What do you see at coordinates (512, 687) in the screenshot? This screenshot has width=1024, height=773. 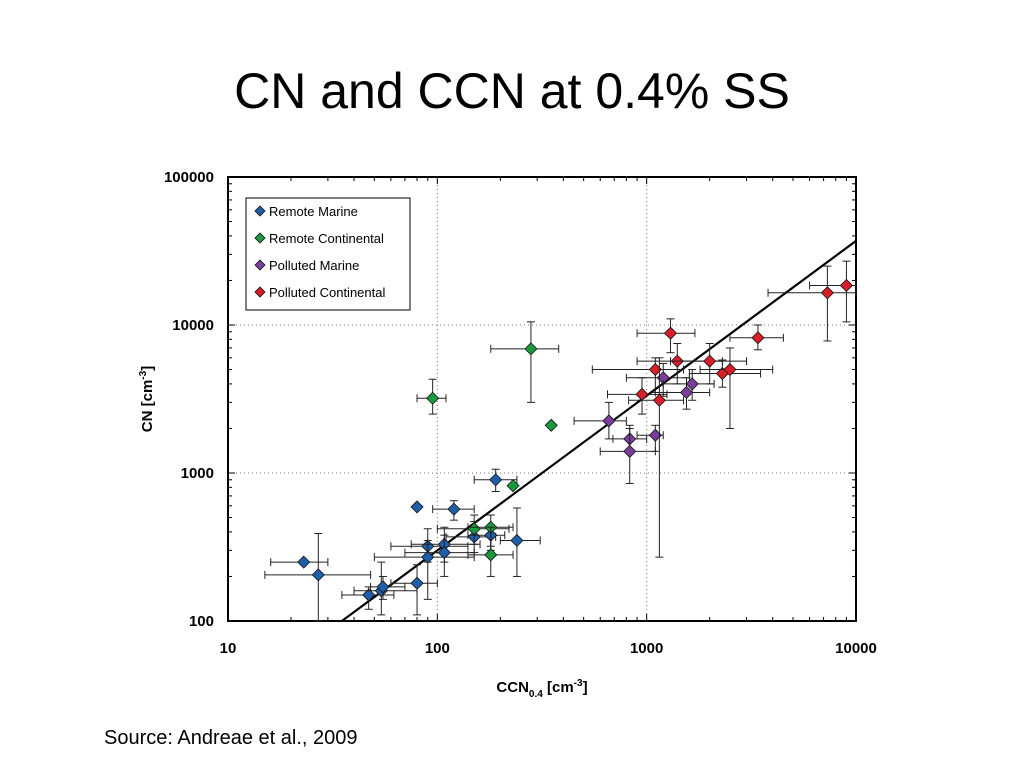 I see `x-axis-label-text: CCN` at bounding box center [512, 687].